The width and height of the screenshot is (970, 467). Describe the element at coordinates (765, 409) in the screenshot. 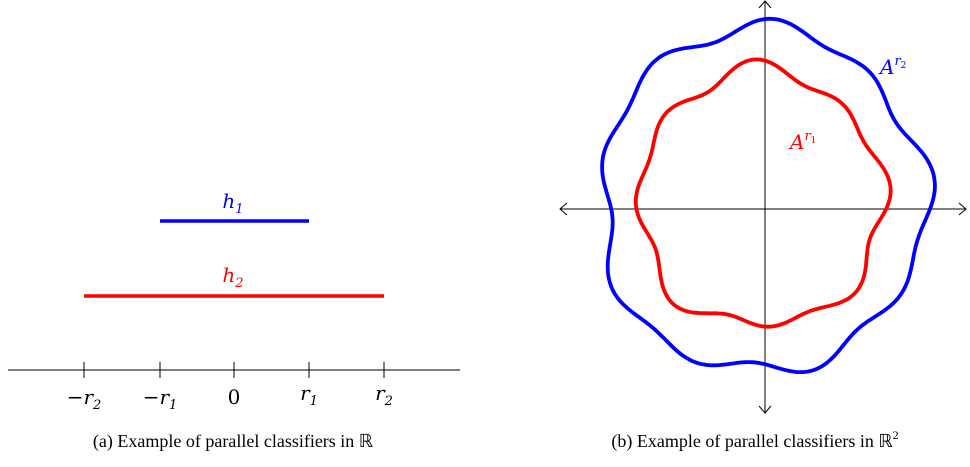

I see `y-axis-arrow-bottom` at that location.